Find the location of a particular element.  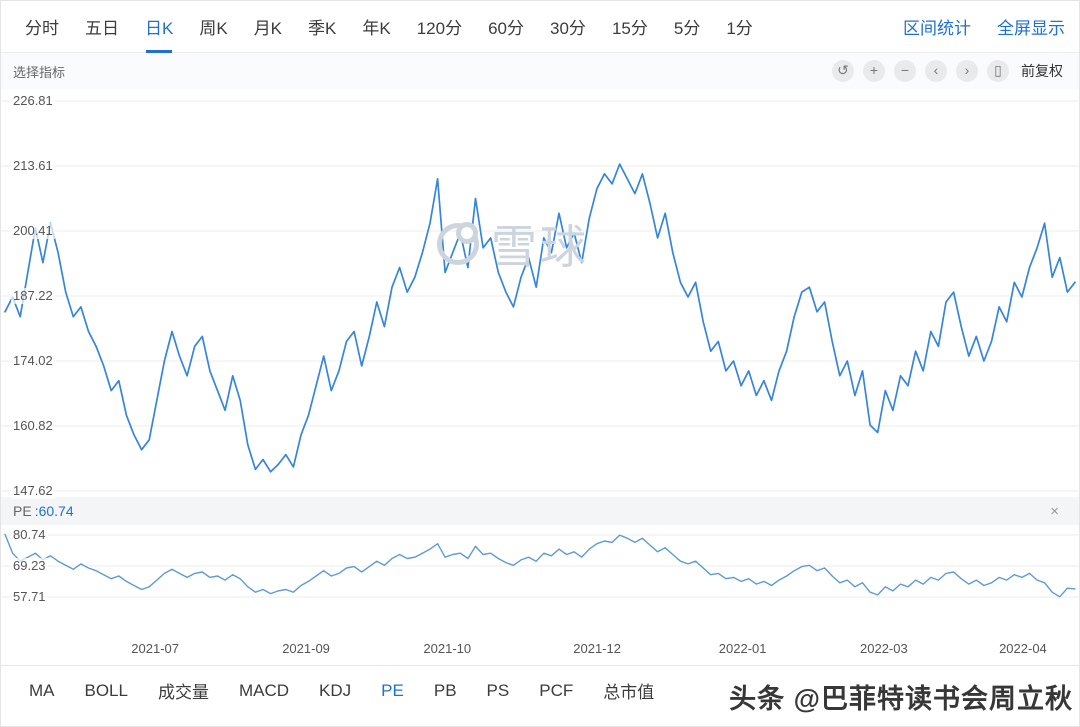

control-next-icon: › is located at coordinates (967, 71).